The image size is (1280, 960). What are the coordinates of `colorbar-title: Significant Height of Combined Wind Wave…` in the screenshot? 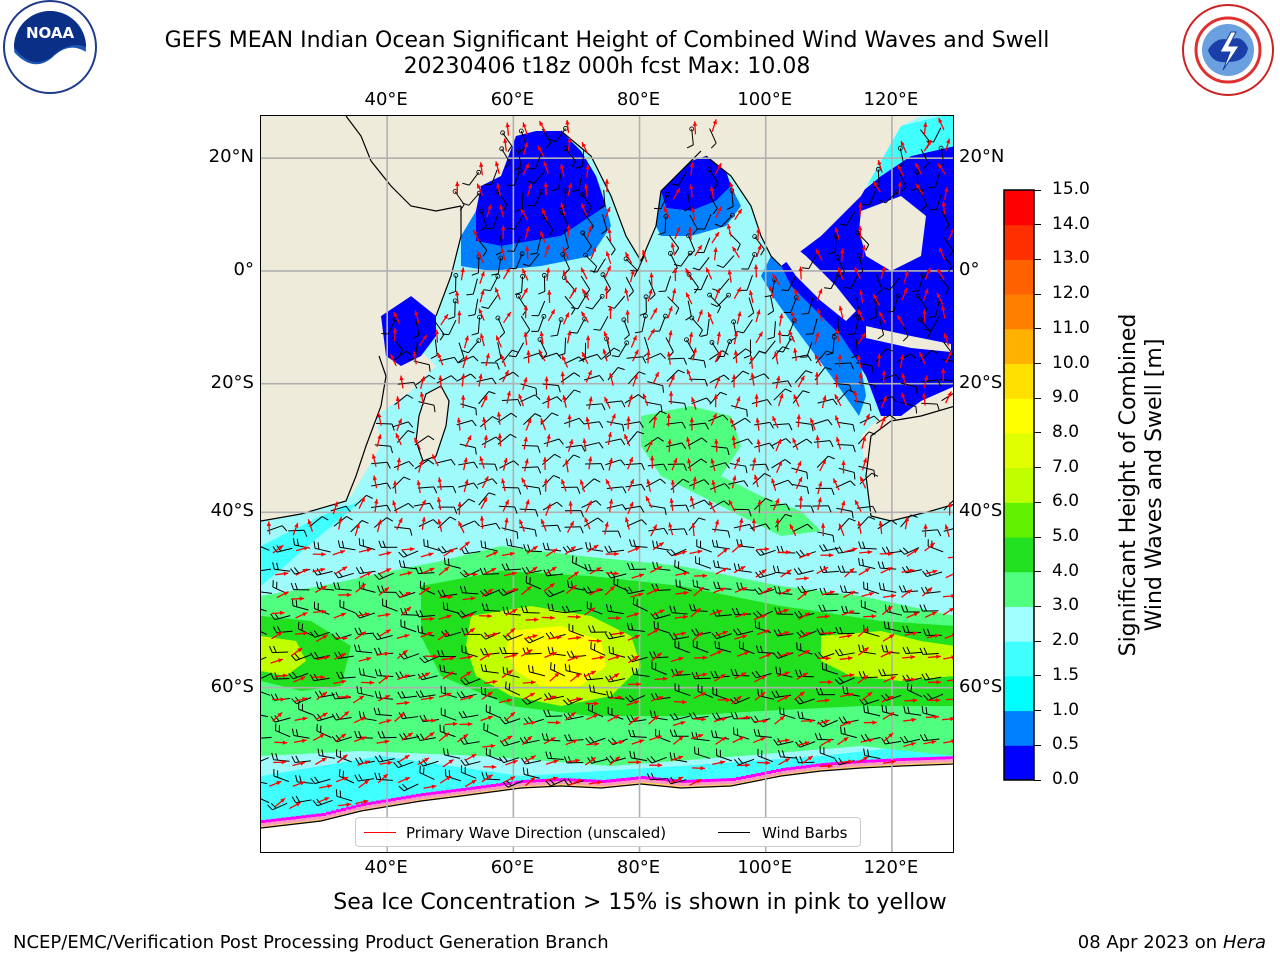 It's located at (1142, 485).